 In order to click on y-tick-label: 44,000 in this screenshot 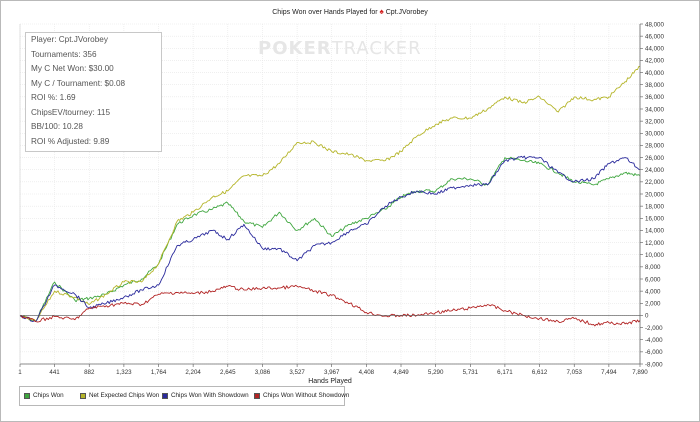, I will do `click(654, 49)`.